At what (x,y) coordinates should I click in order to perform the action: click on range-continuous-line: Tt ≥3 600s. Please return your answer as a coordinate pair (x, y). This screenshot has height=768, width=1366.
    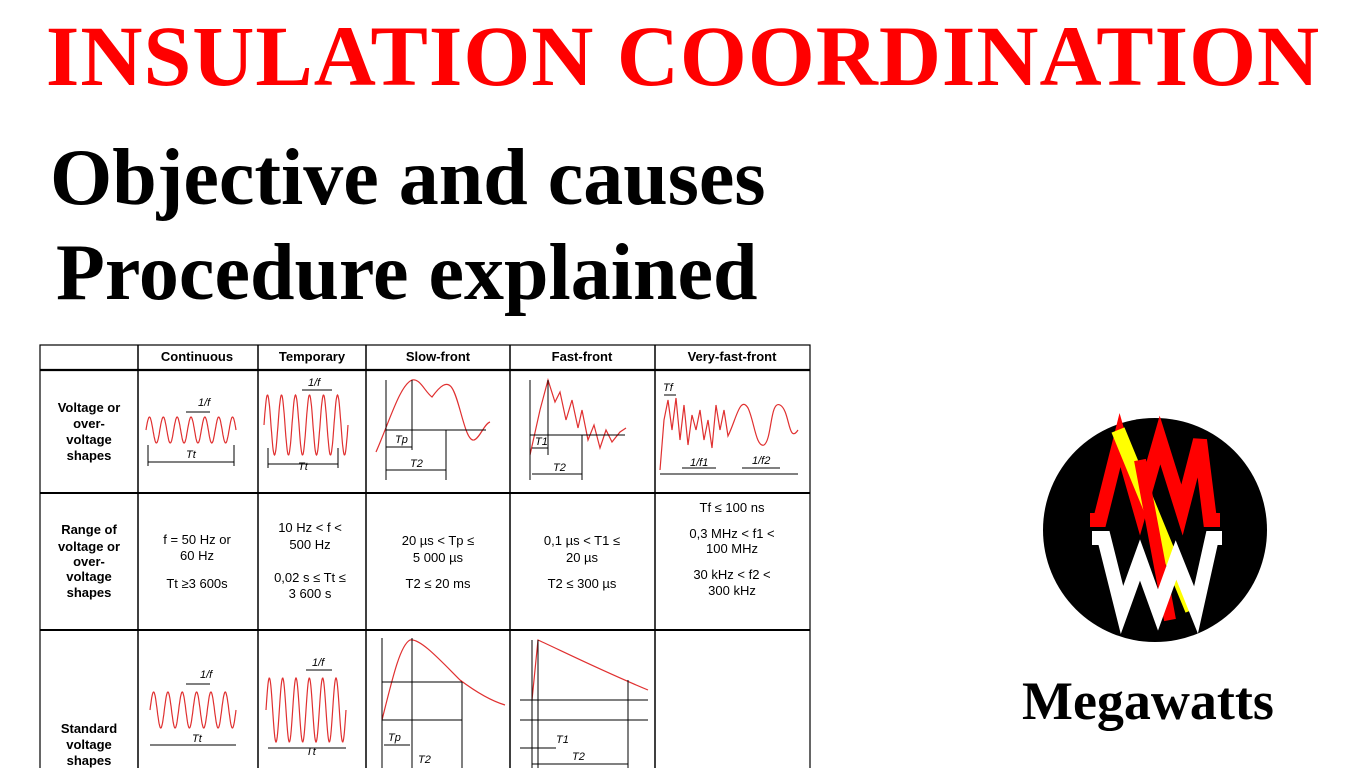
    Looking at the image, I should click on (197, 583).